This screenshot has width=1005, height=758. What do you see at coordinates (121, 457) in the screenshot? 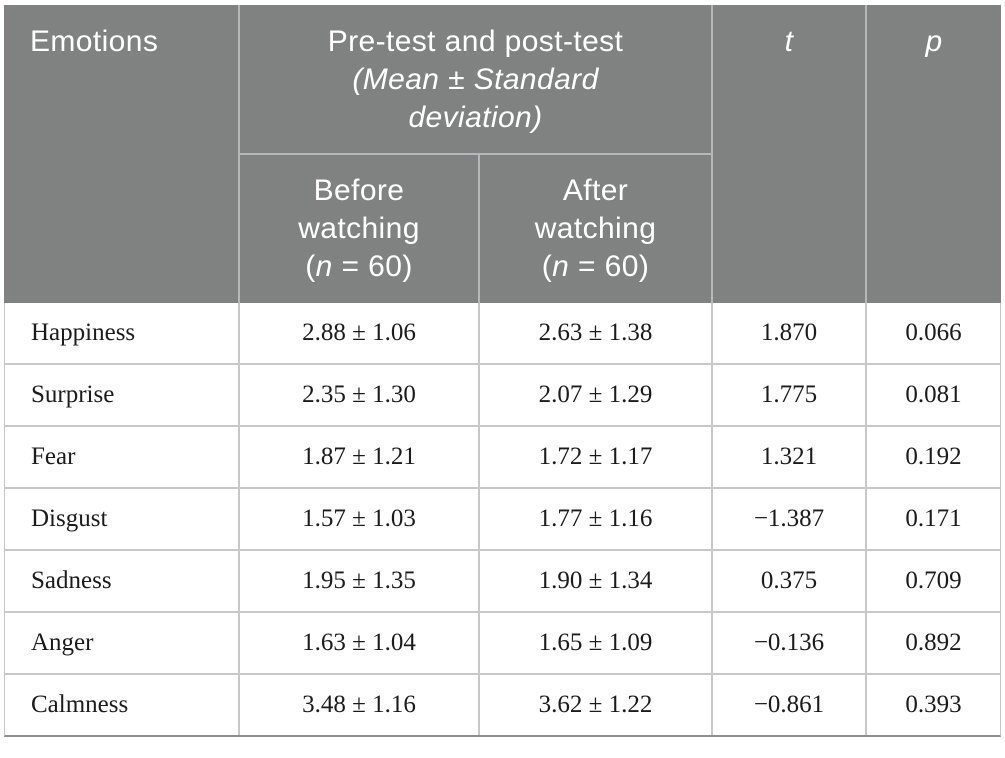
I see `emotion-cell: Fear` at bounding box center [121, 457].